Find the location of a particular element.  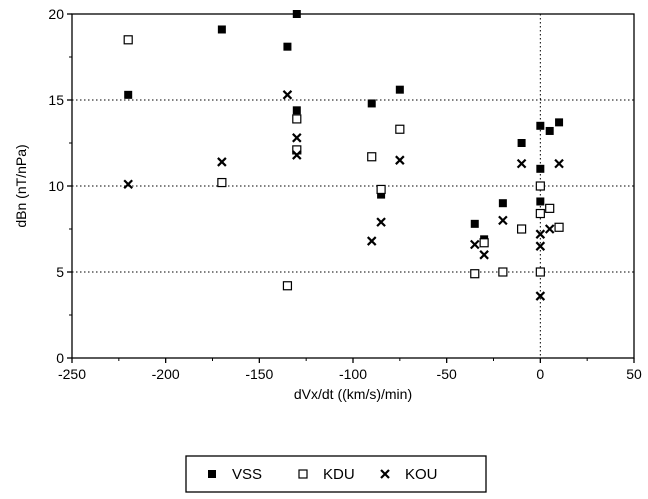

x-tick-label: 0 is located at coordinates (540, 374).